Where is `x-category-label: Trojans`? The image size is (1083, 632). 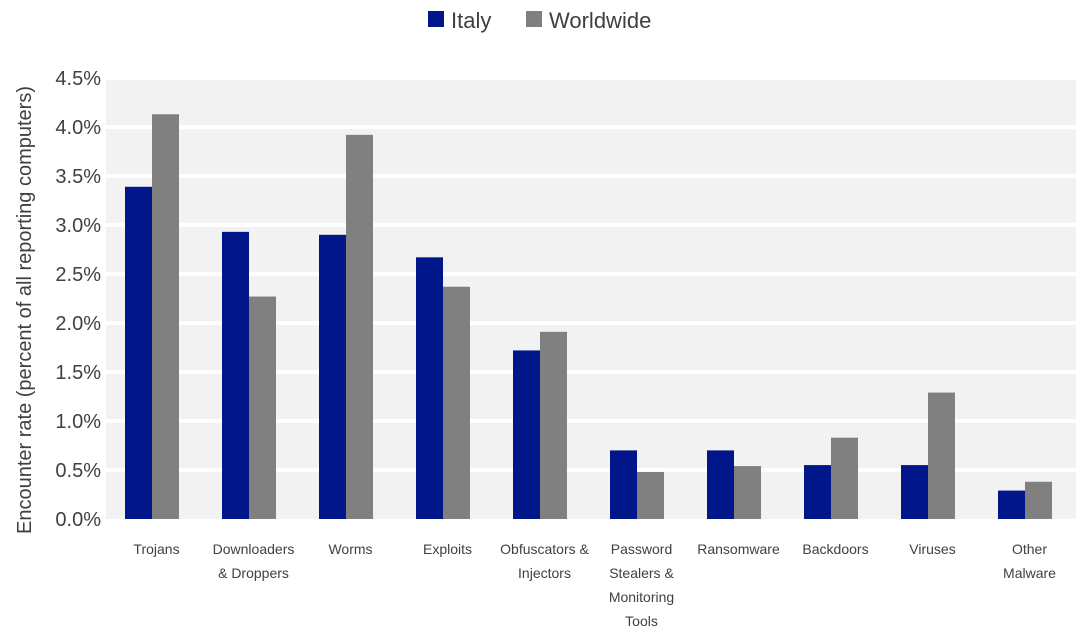 x-category-label: Trojans is located at coordinates (156, 549).